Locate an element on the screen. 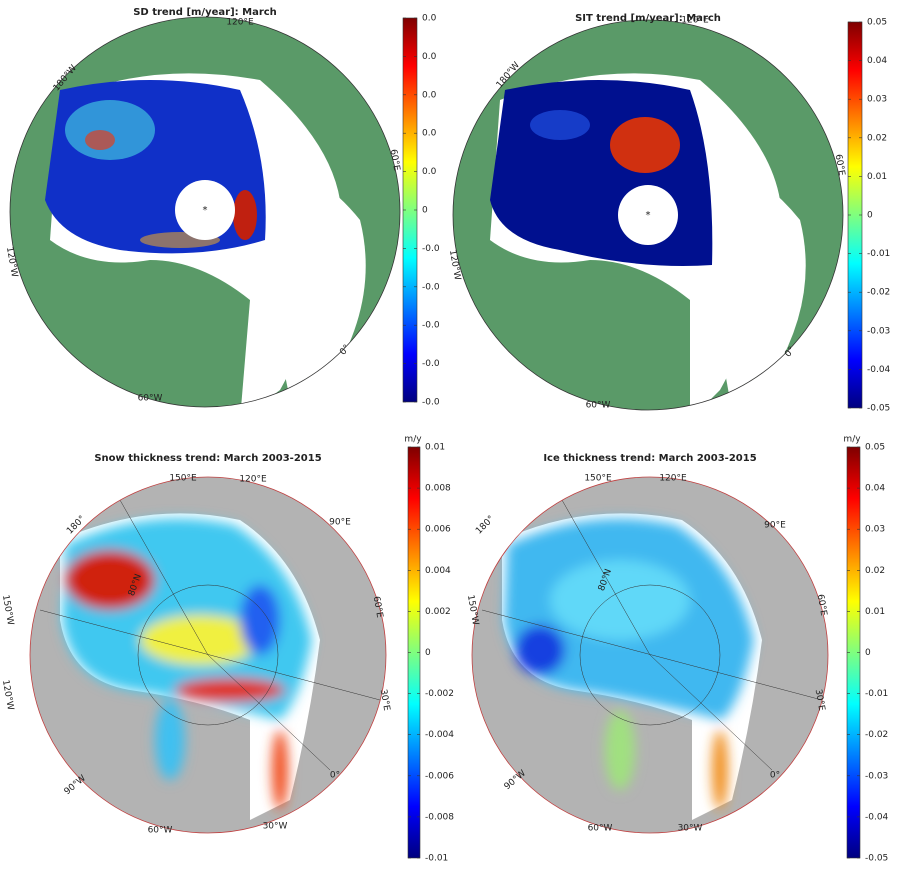  graticule-label: 120°W is located at coordinates (7, 695).